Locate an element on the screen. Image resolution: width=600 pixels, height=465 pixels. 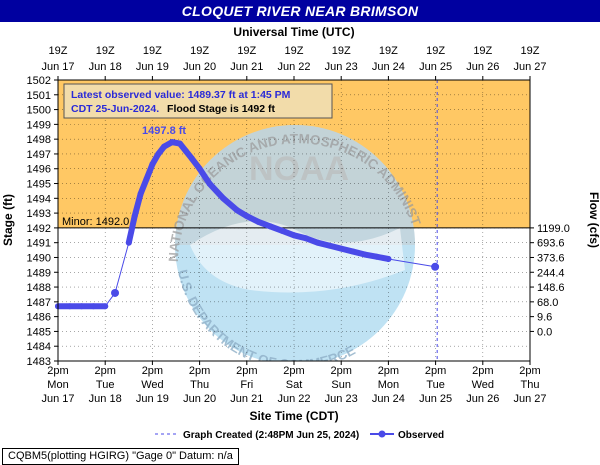
utc-tick-day: Jun 24 is located at coordinates (388, 67).